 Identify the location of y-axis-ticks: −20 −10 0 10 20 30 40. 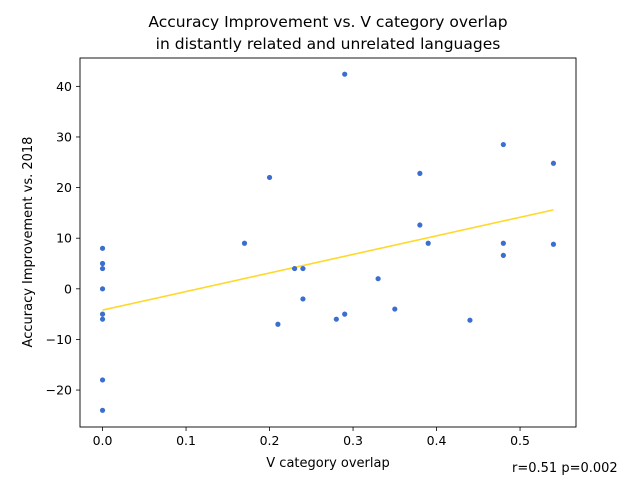
(63, 238).